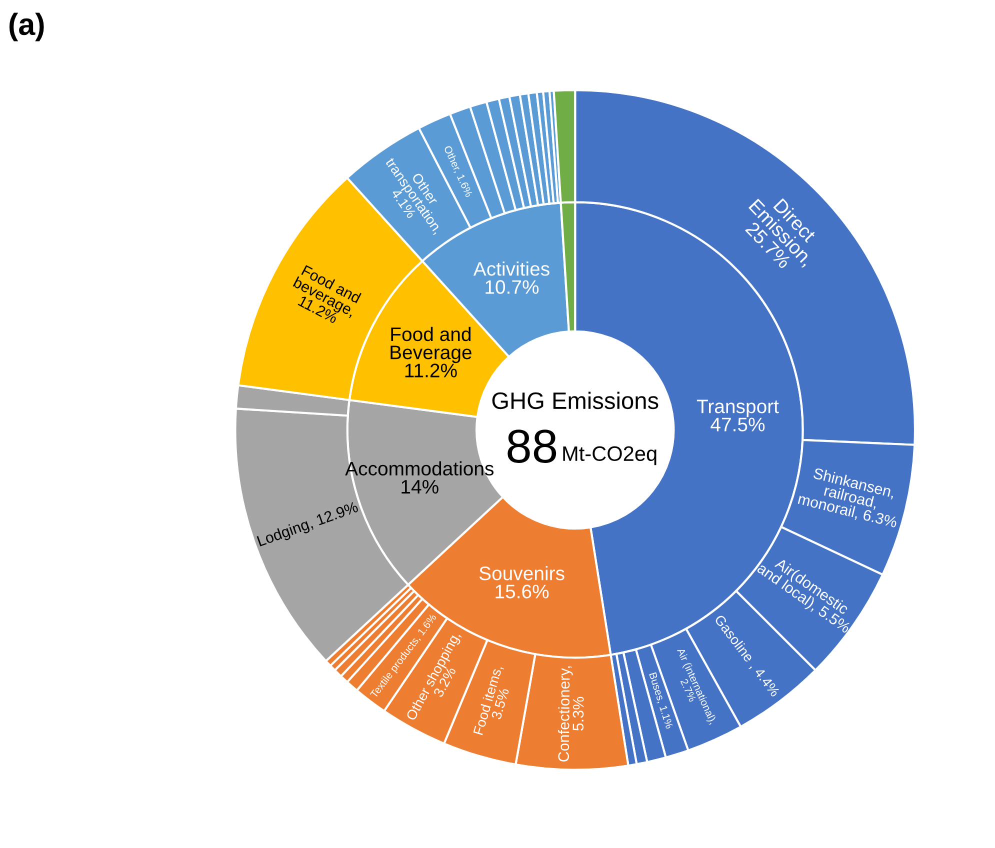  Describe the element at coordinates (458, 171) in the screenshot. I see `data-label: Other, 1.6%` at that location.